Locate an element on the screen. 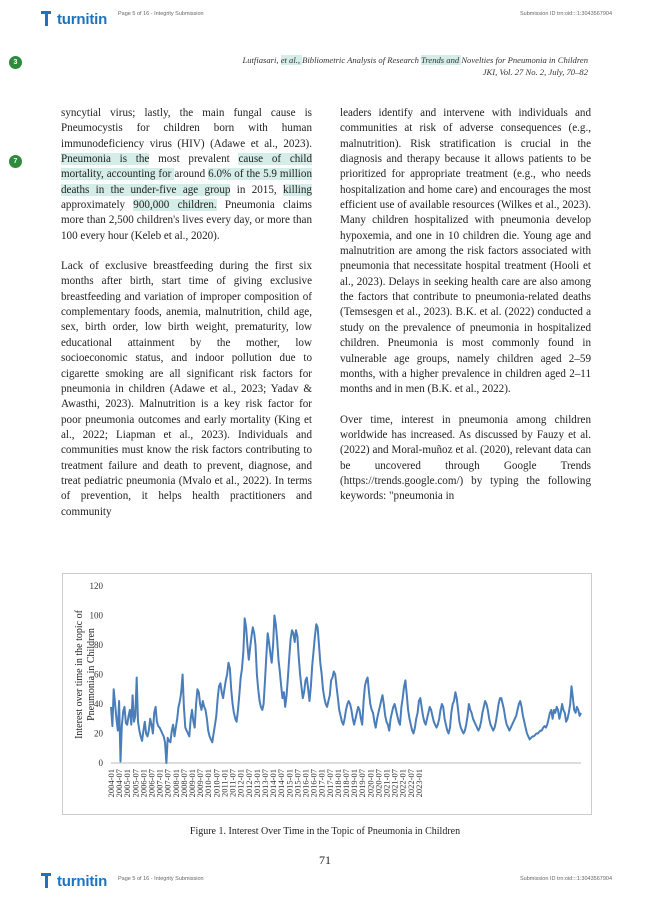  series-line is located at coordinates (346, 689).